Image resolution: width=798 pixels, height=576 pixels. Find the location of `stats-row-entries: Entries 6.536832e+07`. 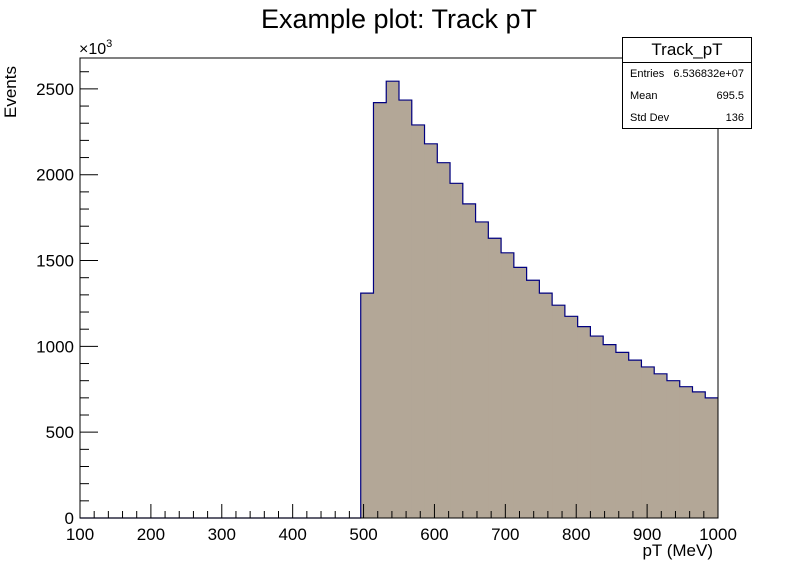

stats-row-entries: Entries 6.536832e+07 is located at coordinates (687, 74).